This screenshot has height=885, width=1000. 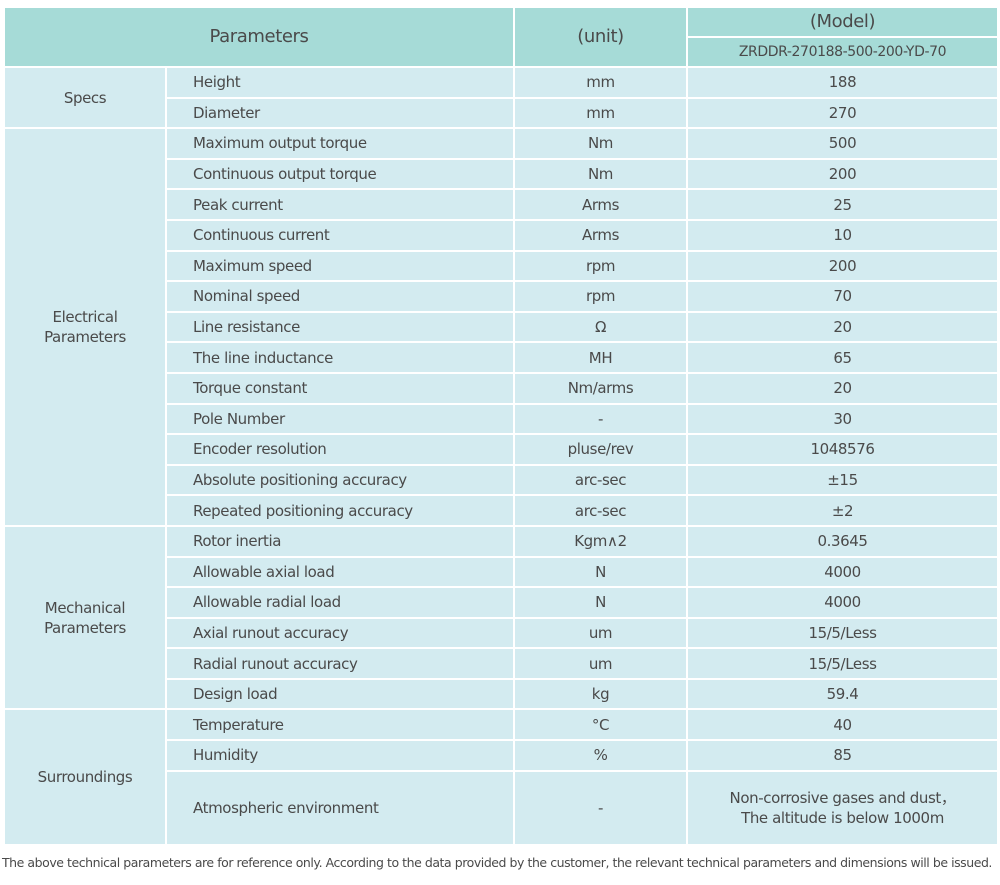 I want to click on unit: kg, so click(x=600, y=694).